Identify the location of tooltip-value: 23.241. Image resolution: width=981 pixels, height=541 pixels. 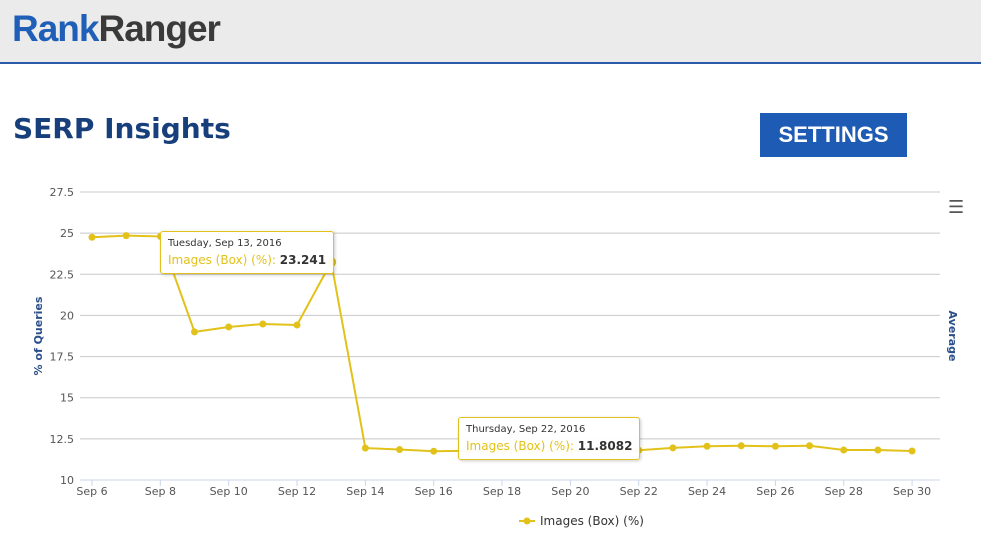
(303, 260).